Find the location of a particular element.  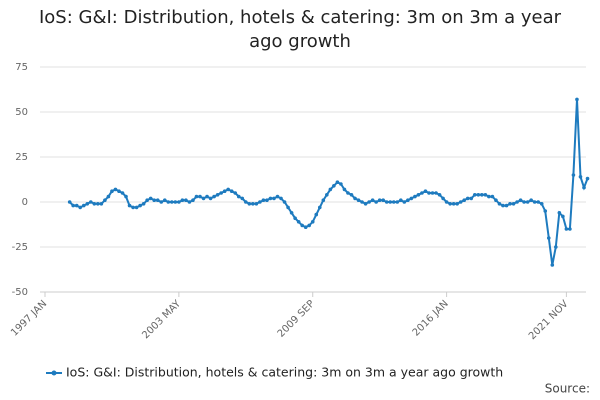

y-tick-label: -25 is located at coordinates (20, 247).